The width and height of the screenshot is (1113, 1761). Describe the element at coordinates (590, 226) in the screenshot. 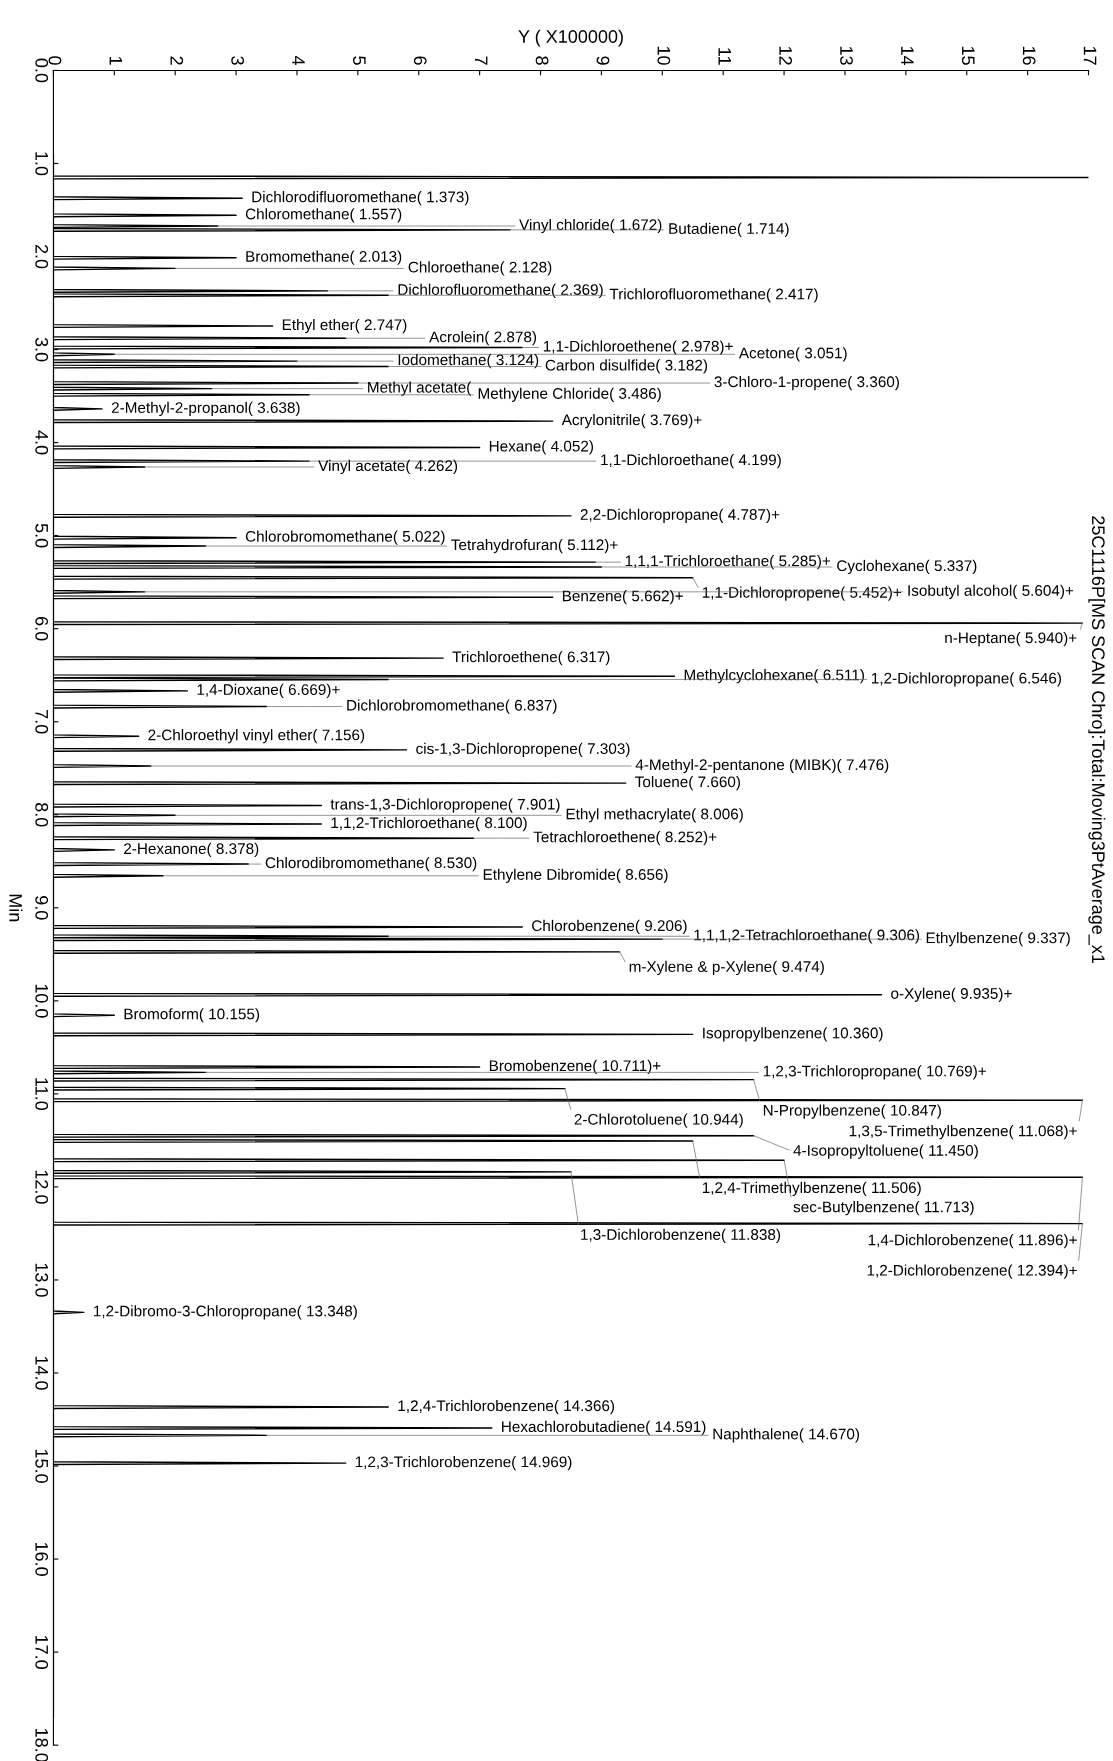

I see `annotation: Vinyl chloride( 1.672)` at that location.